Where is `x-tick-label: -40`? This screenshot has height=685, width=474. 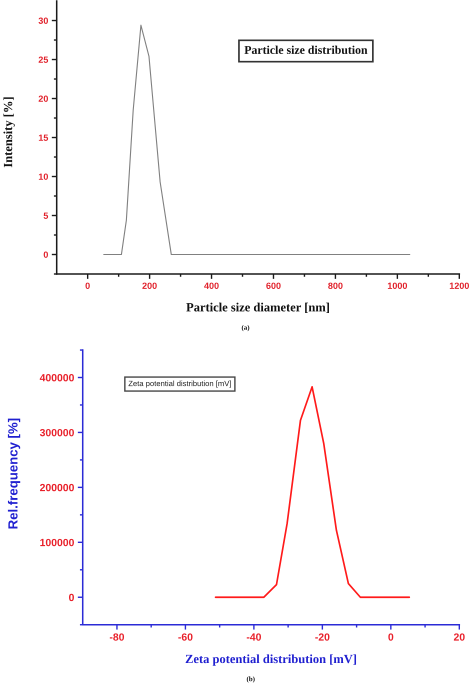
x-tick-label: -40 is located at coordinates (253, 637).